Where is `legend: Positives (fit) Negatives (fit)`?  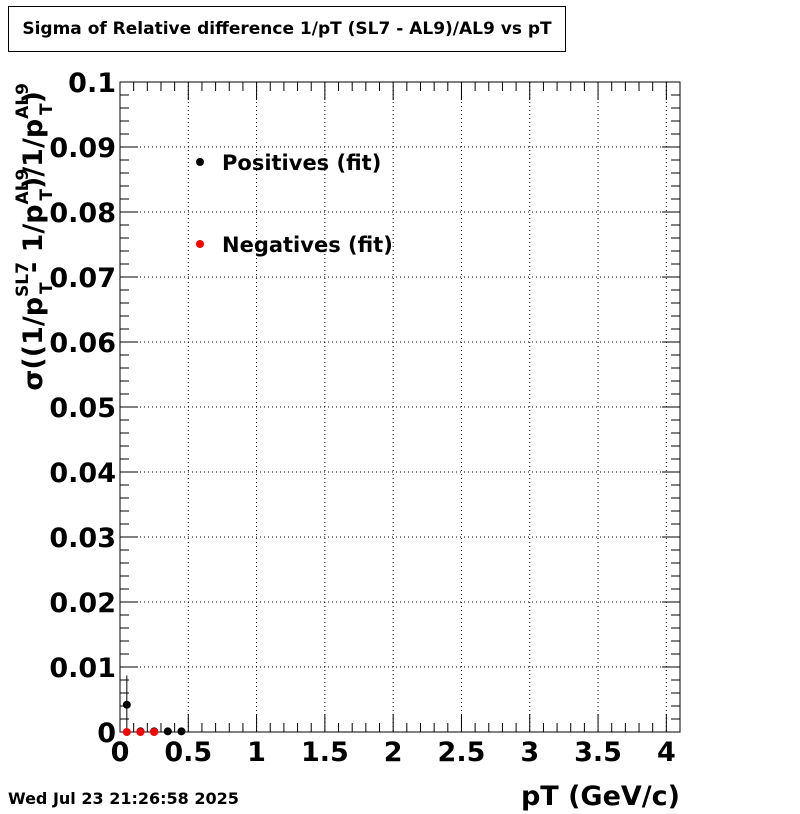 legend: Positives (fit) Negatives (fit) is located at coordinates (294, 204).